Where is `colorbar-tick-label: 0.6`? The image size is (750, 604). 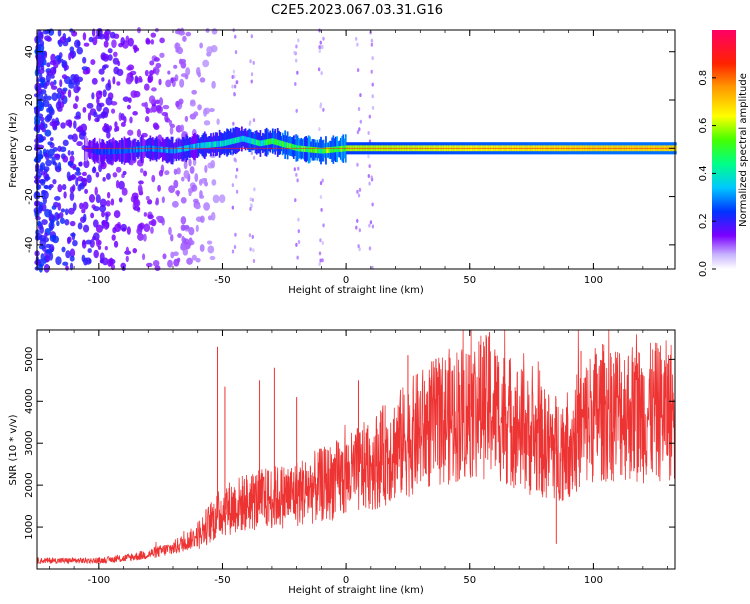 colorbar-tick-label: 0.6 is located at coordinates (703, 126).